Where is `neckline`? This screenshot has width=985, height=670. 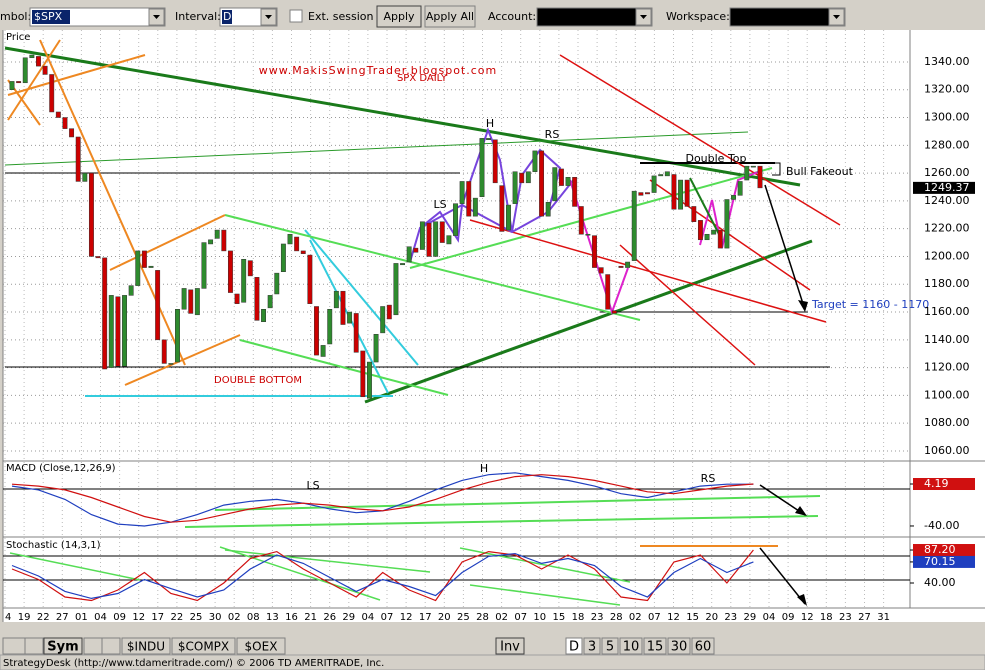
neckline is located at coordinates (484, 218).